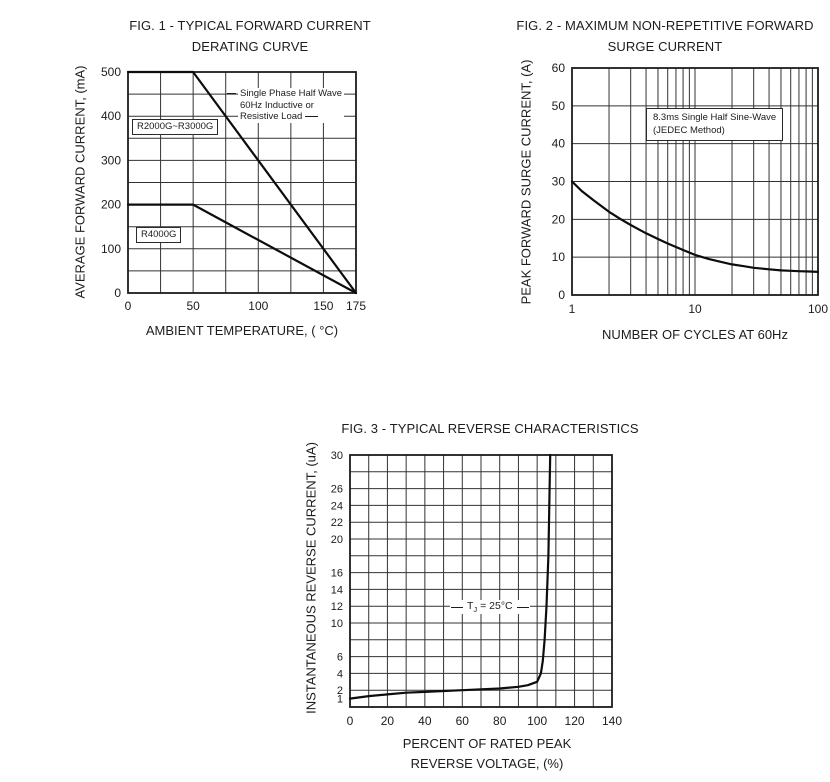 The image size is (830, 782). I want to click on fig2-title-line1: FIG. 2 - MAXIMUM NON-REPETITIVE FORWARD, so click(665, 25).